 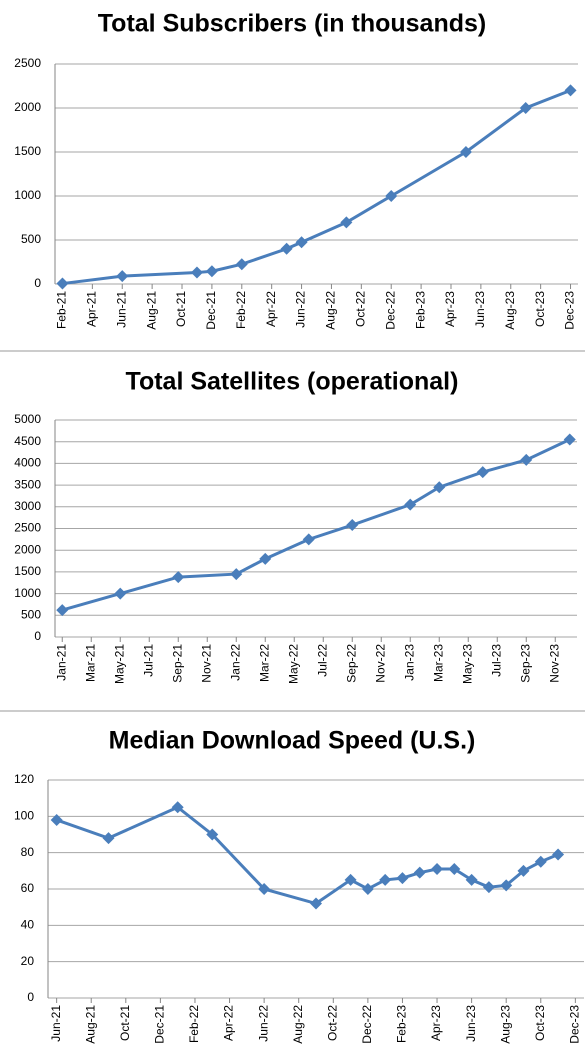 What do you see at coordinates (409, 662) in the screenshot?
I see `x-tick-label: Jan-23` at bounding box center [409, 662].